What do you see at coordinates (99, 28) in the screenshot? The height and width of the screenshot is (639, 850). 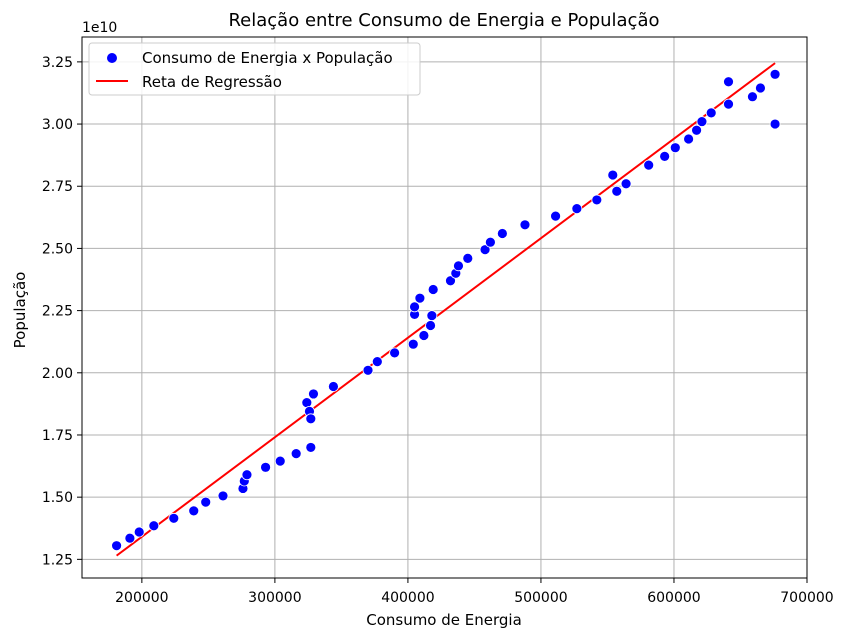 I see `y-offset-label: 1e10` at bounding box center [99, 28].